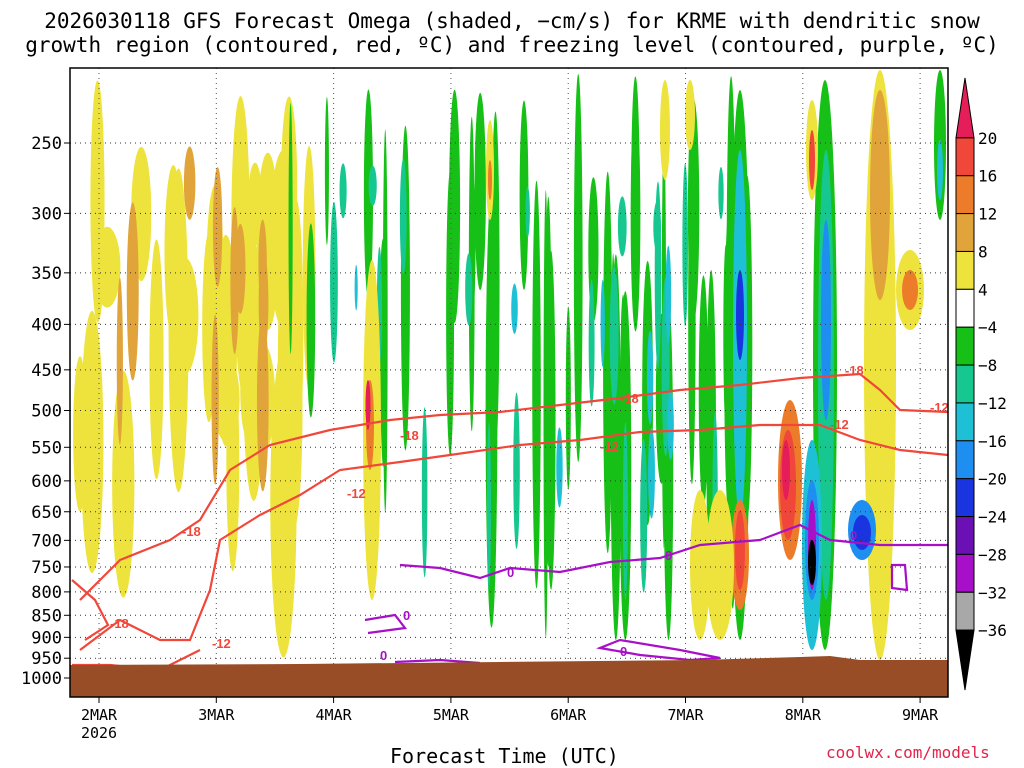 The height and width of the screenshot is (768, 1024). What do you see at coordinates (568, 715) in the screenshot?
I see `x-tick-label: 6MAR` at bounding box center [568, 715].